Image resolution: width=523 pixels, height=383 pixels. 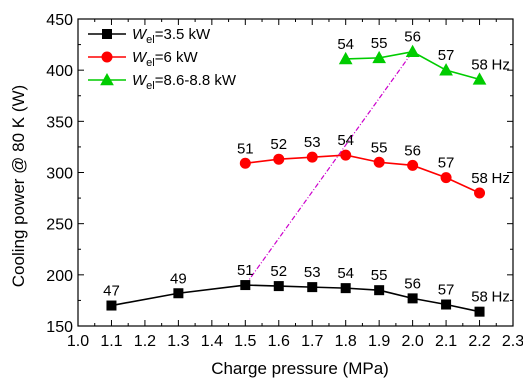 I want to click on legend-label: Wel=8.6-8.8 kW, so click(x=184, y=82).